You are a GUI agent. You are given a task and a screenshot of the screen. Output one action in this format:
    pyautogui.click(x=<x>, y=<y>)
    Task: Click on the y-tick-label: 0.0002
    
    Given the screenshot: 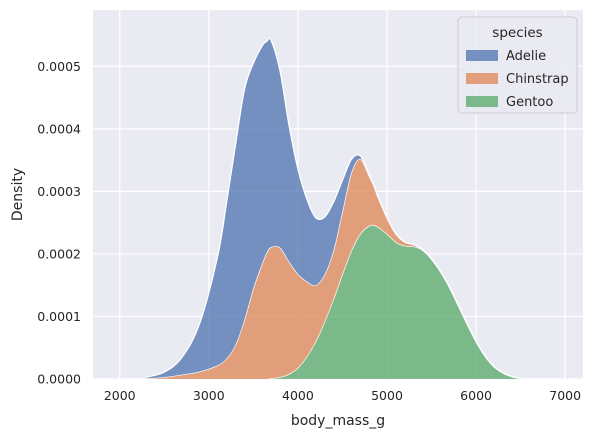 What is the action you would take?
    pyautogui.click(x=59, y=253)
    